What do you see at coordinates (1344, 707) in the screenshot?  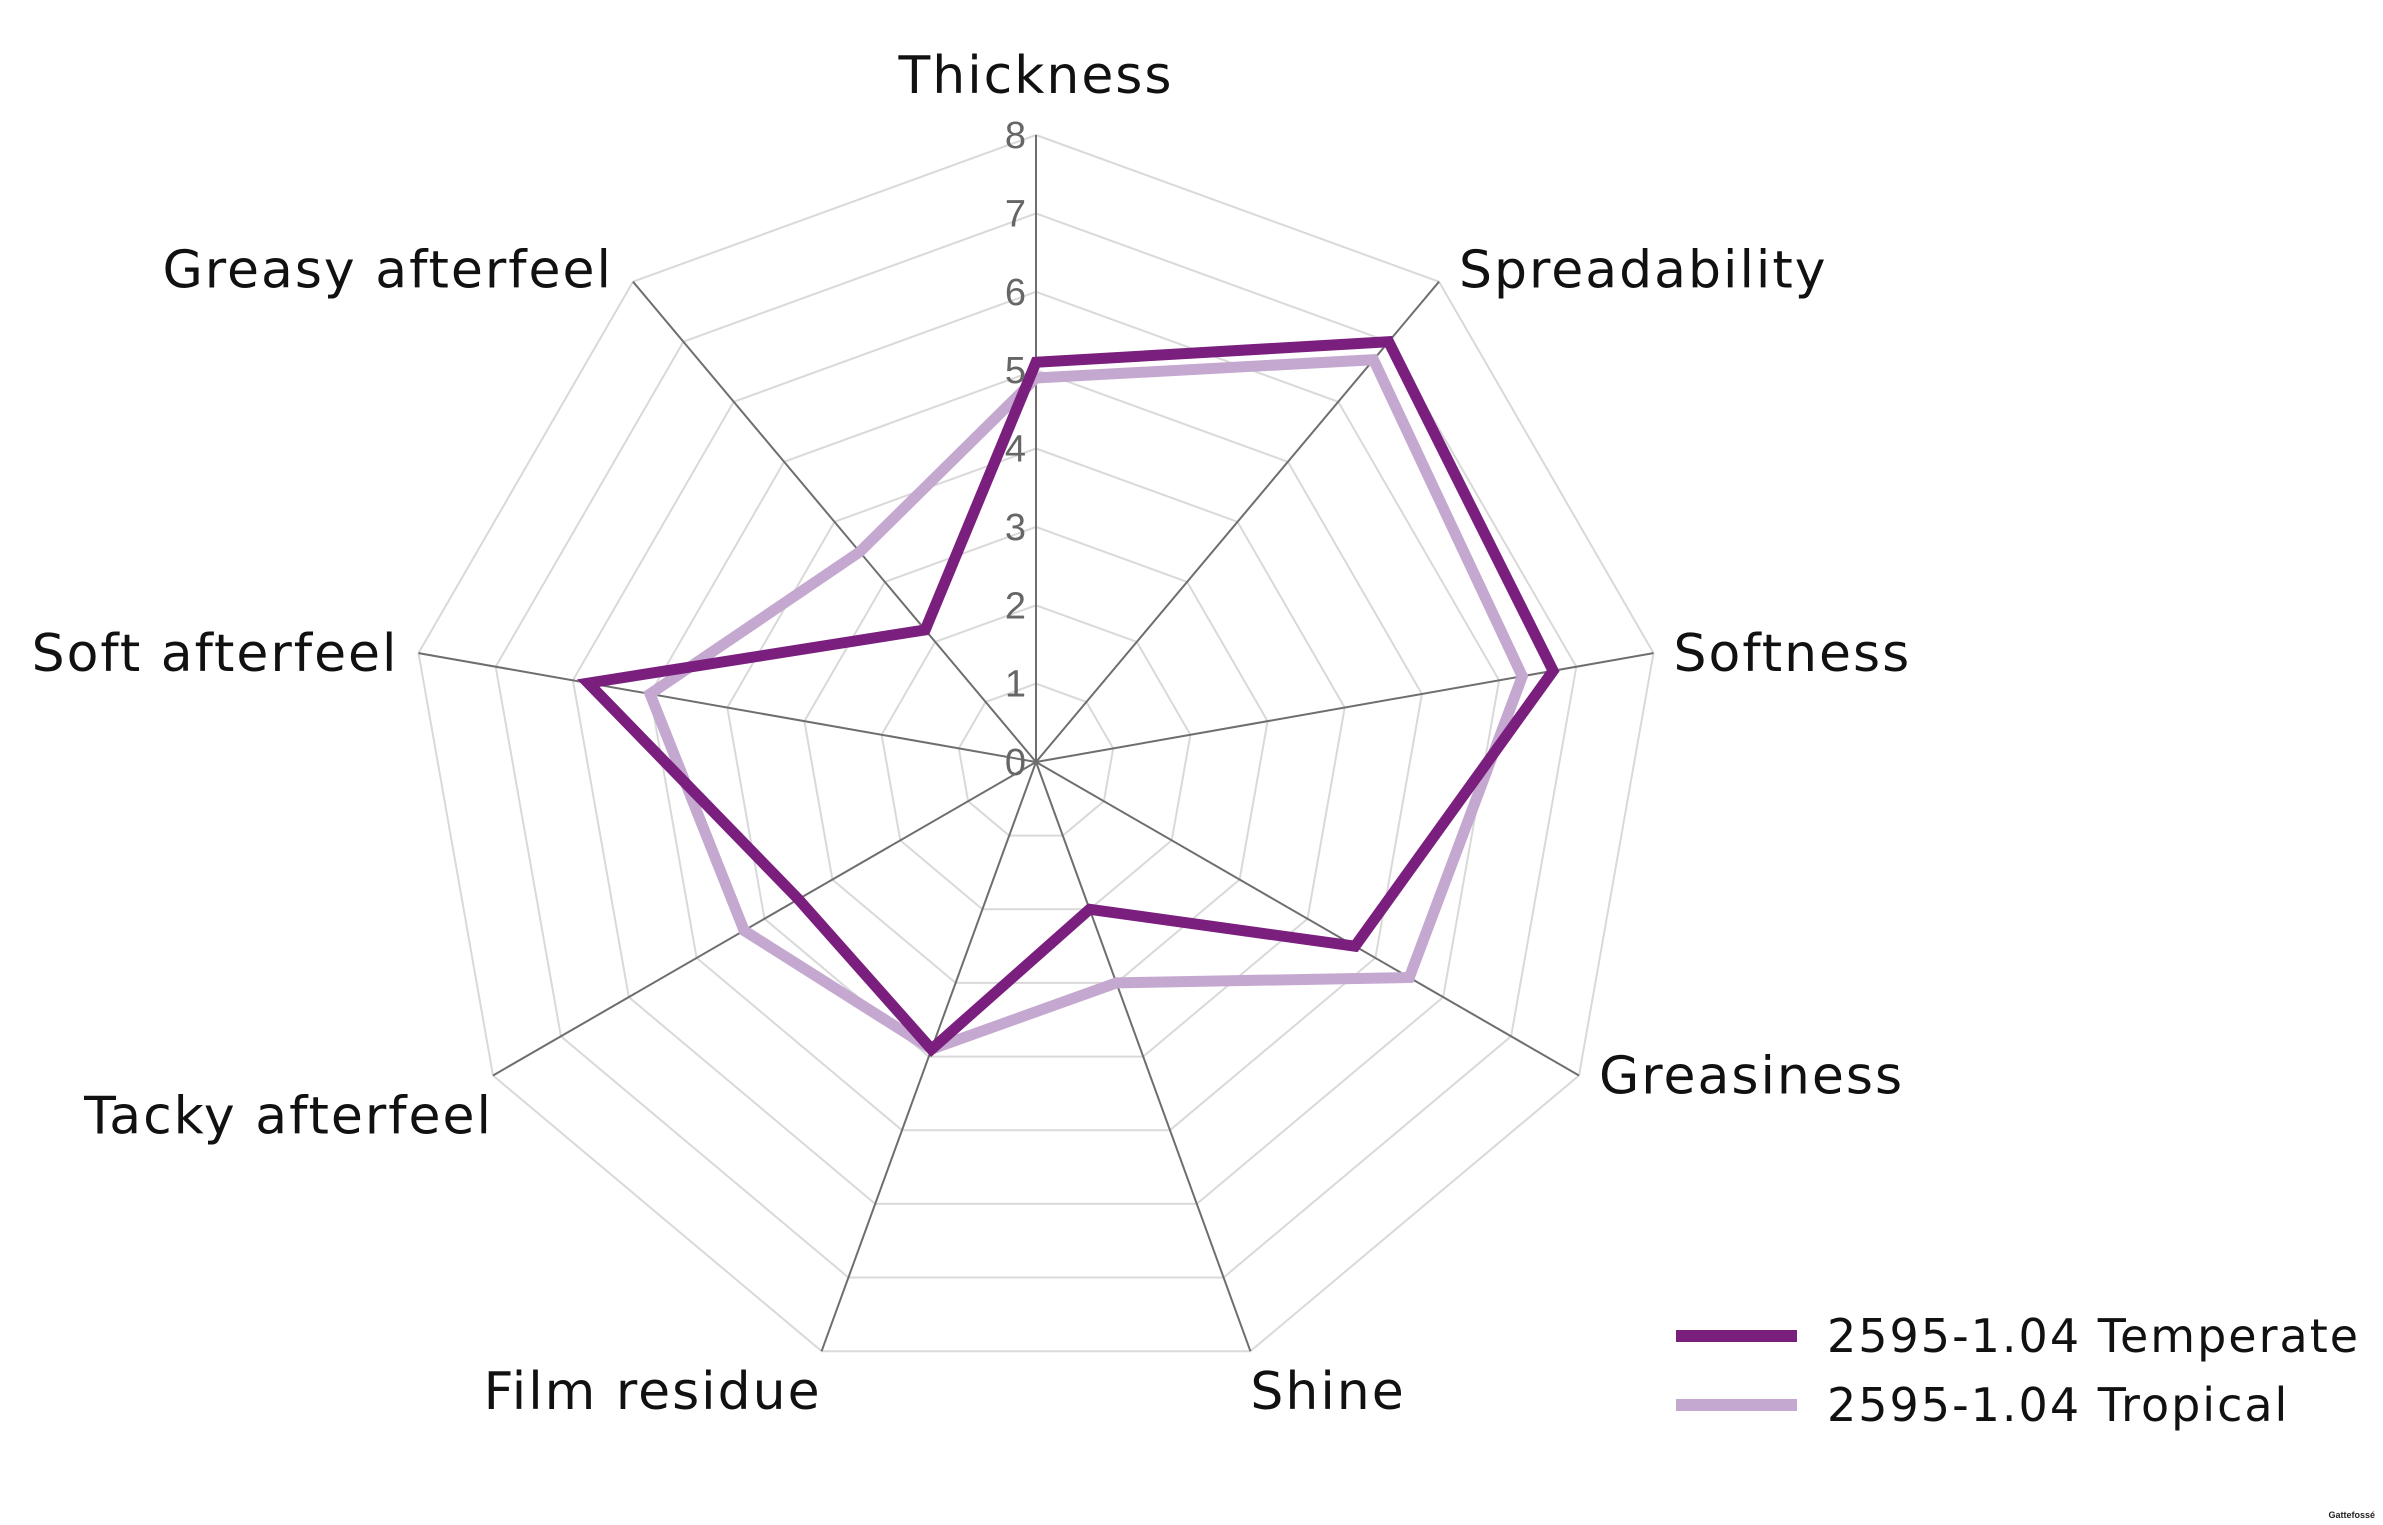 I see `spoke-softness` at bounding box center [1344, 707].